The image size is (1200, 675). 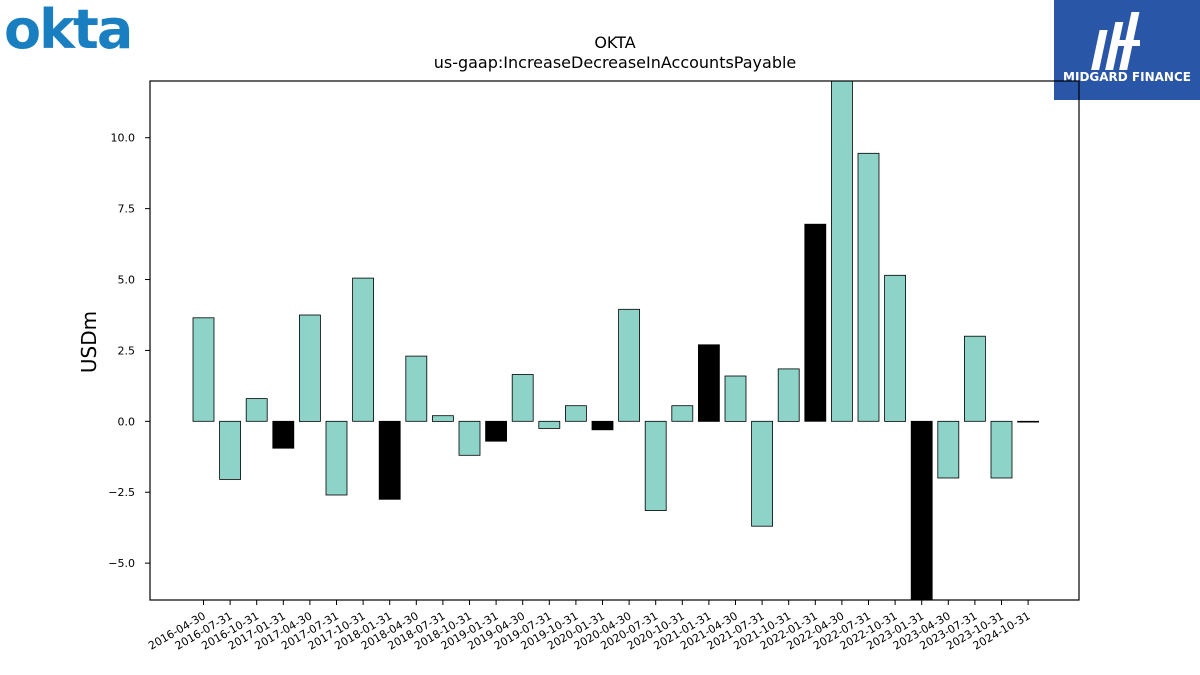 What do you see at coordinates (127, 421) in the screenshot?
I see `y-tick-label: 0.0` at bounding box center [127, 421].